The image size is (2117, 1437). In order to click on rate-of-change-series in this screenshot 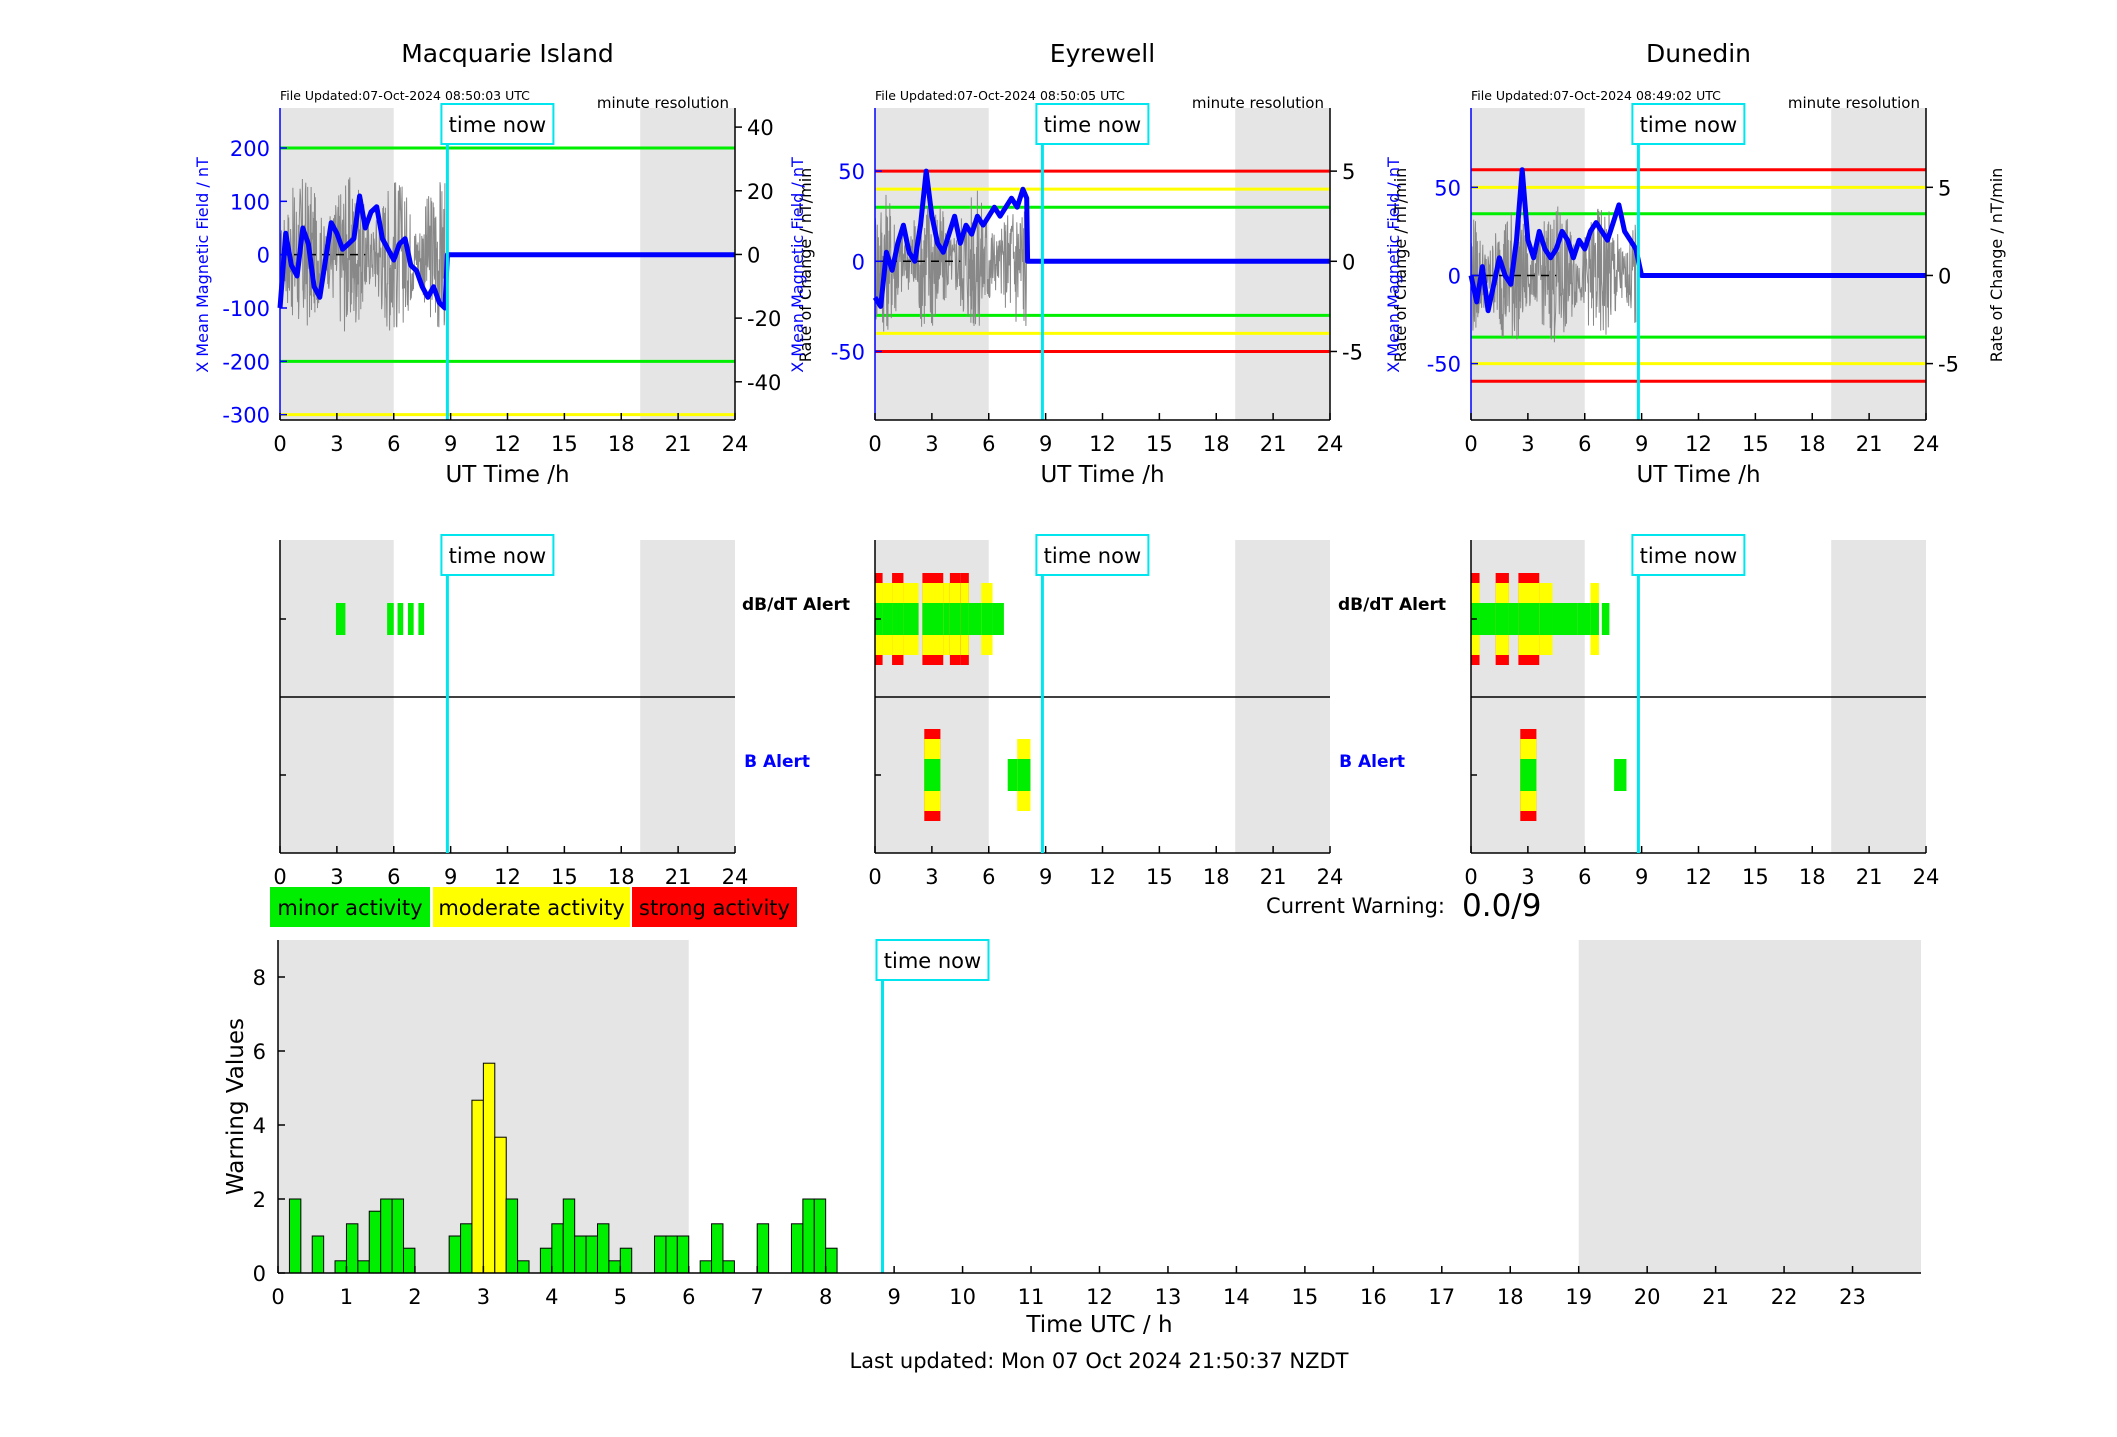, I will do `click(951, 261)`.